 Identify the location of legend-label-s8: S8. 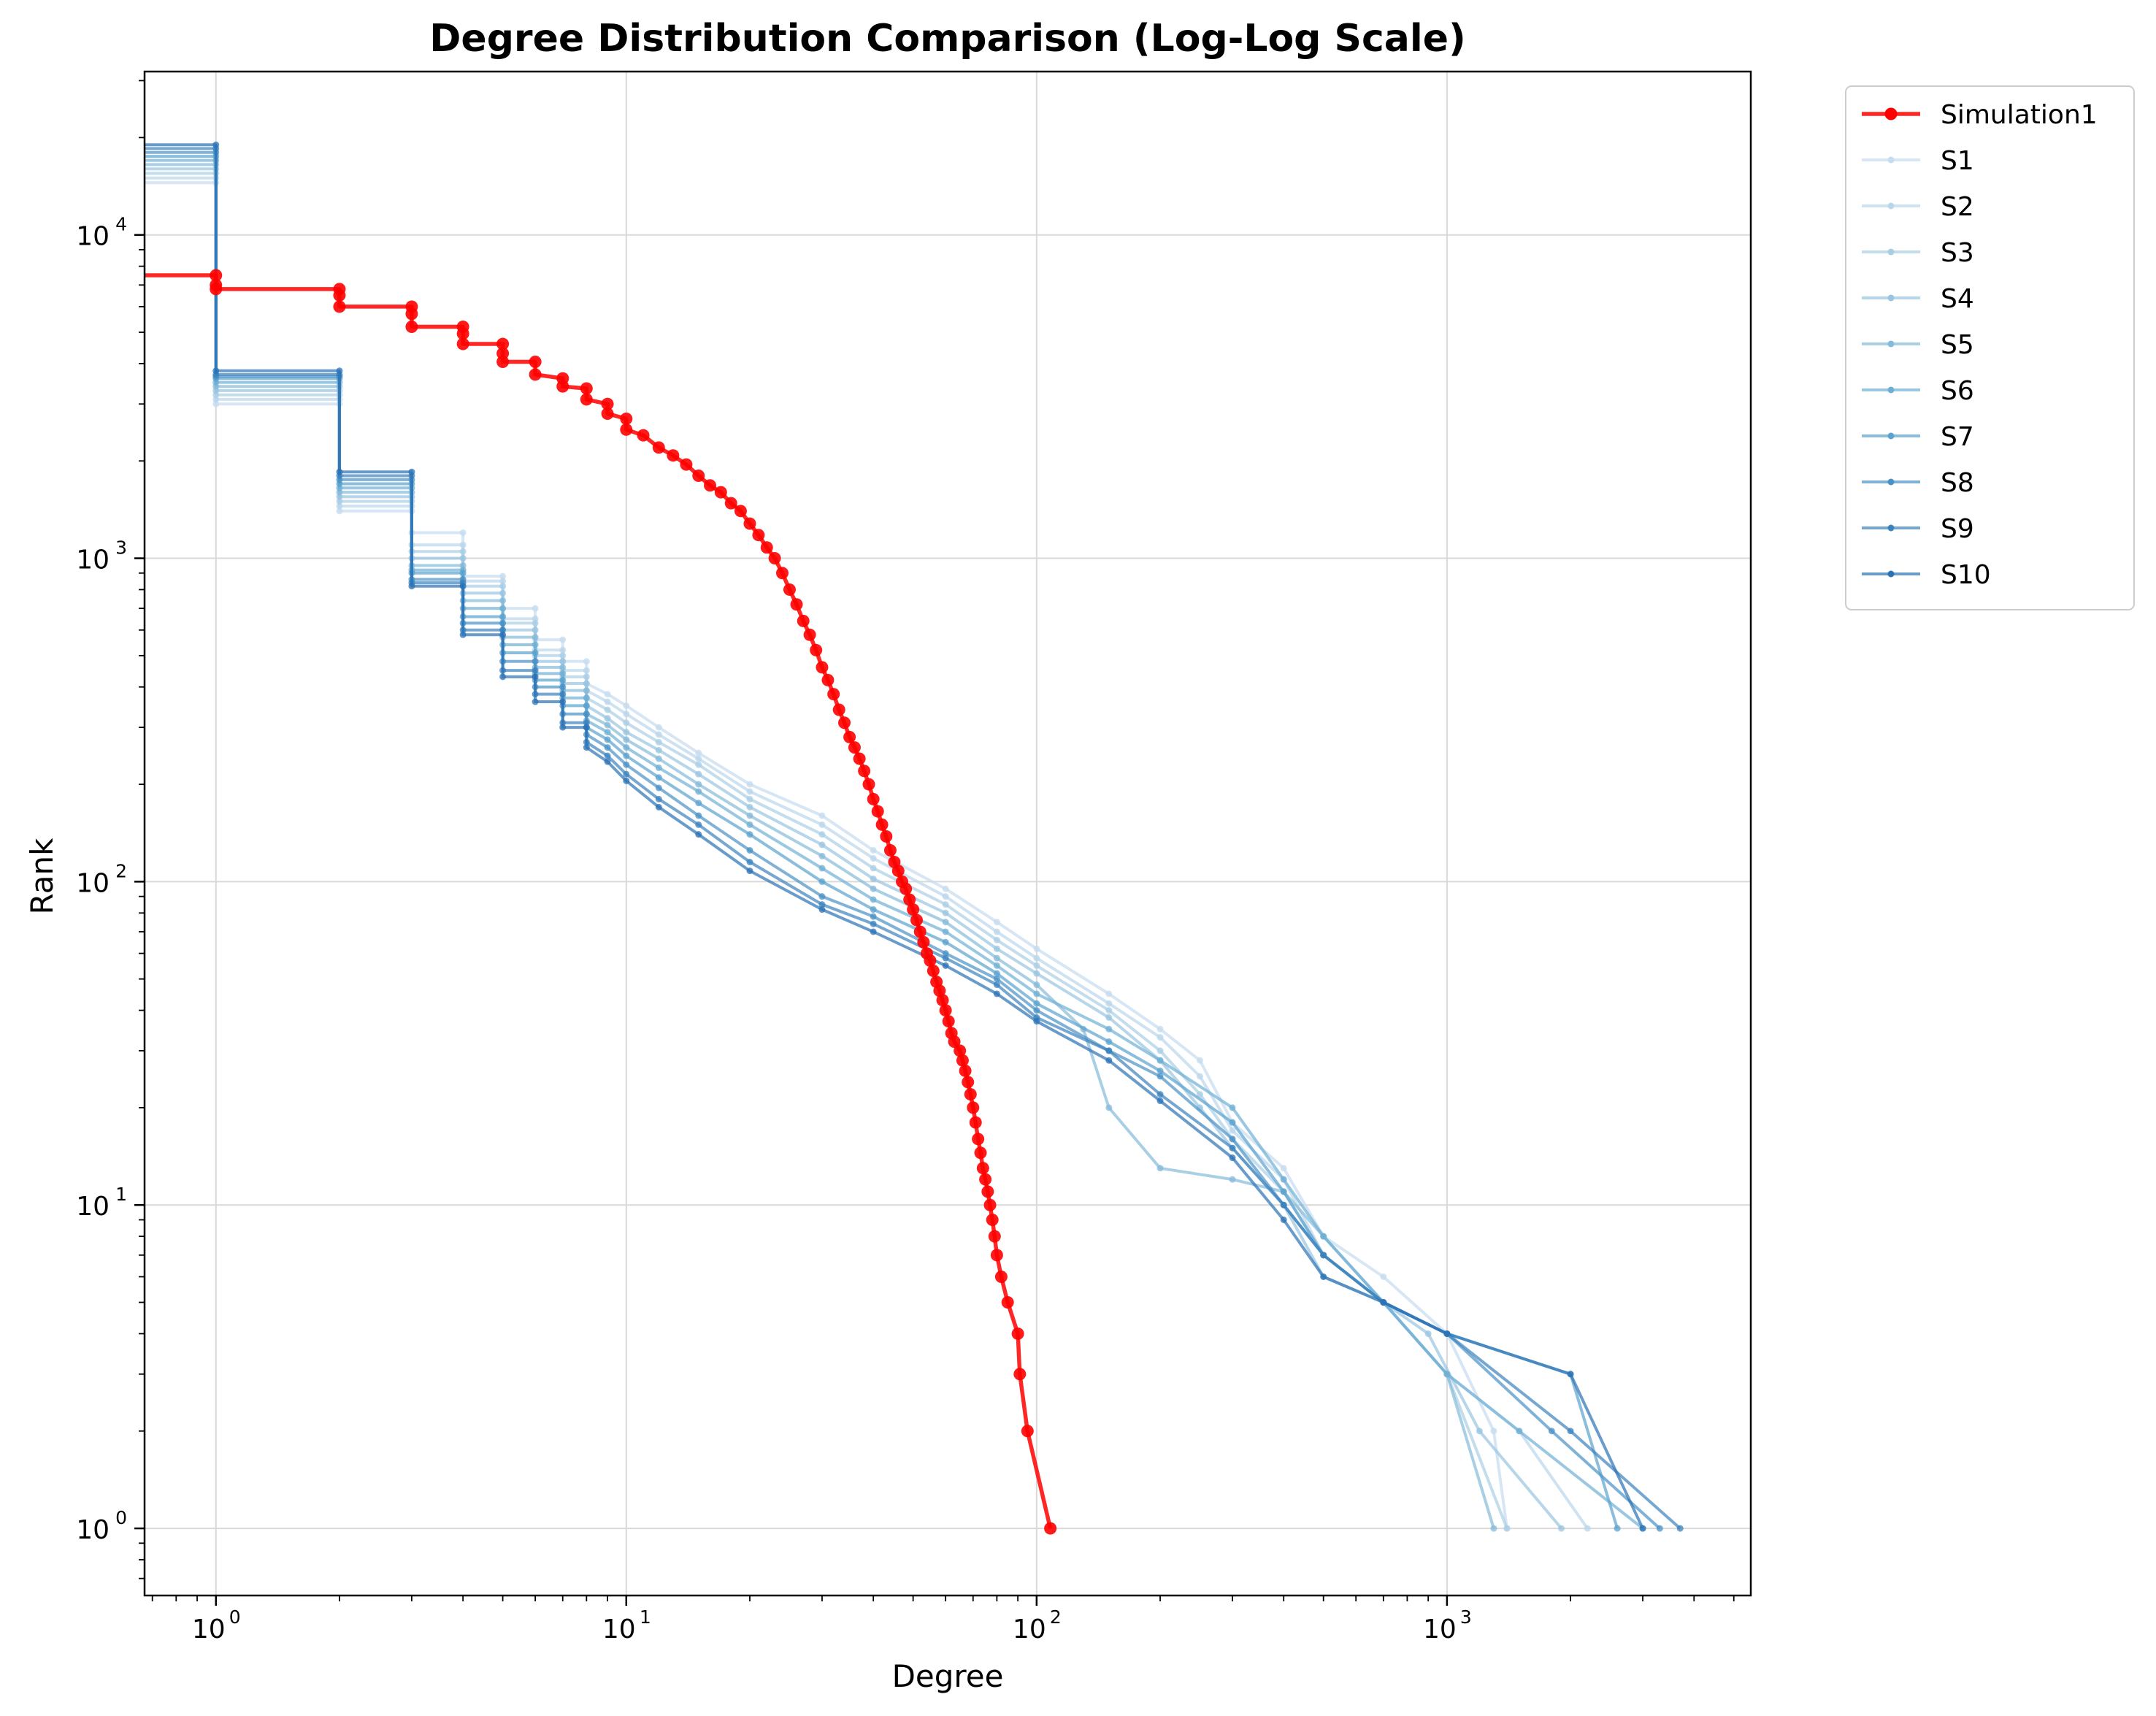
(1957, 483).